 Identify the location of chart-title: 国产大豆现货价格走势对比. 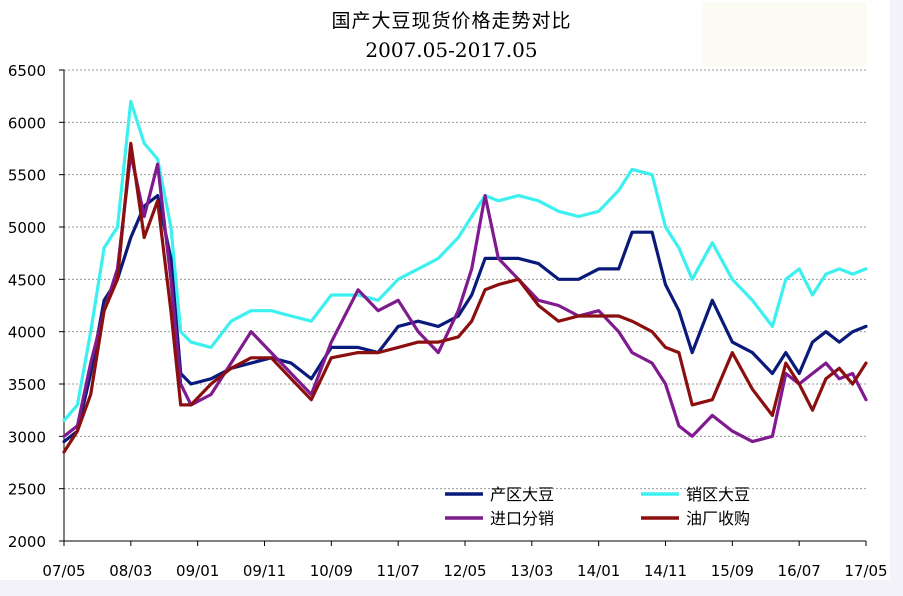
(451, 21).